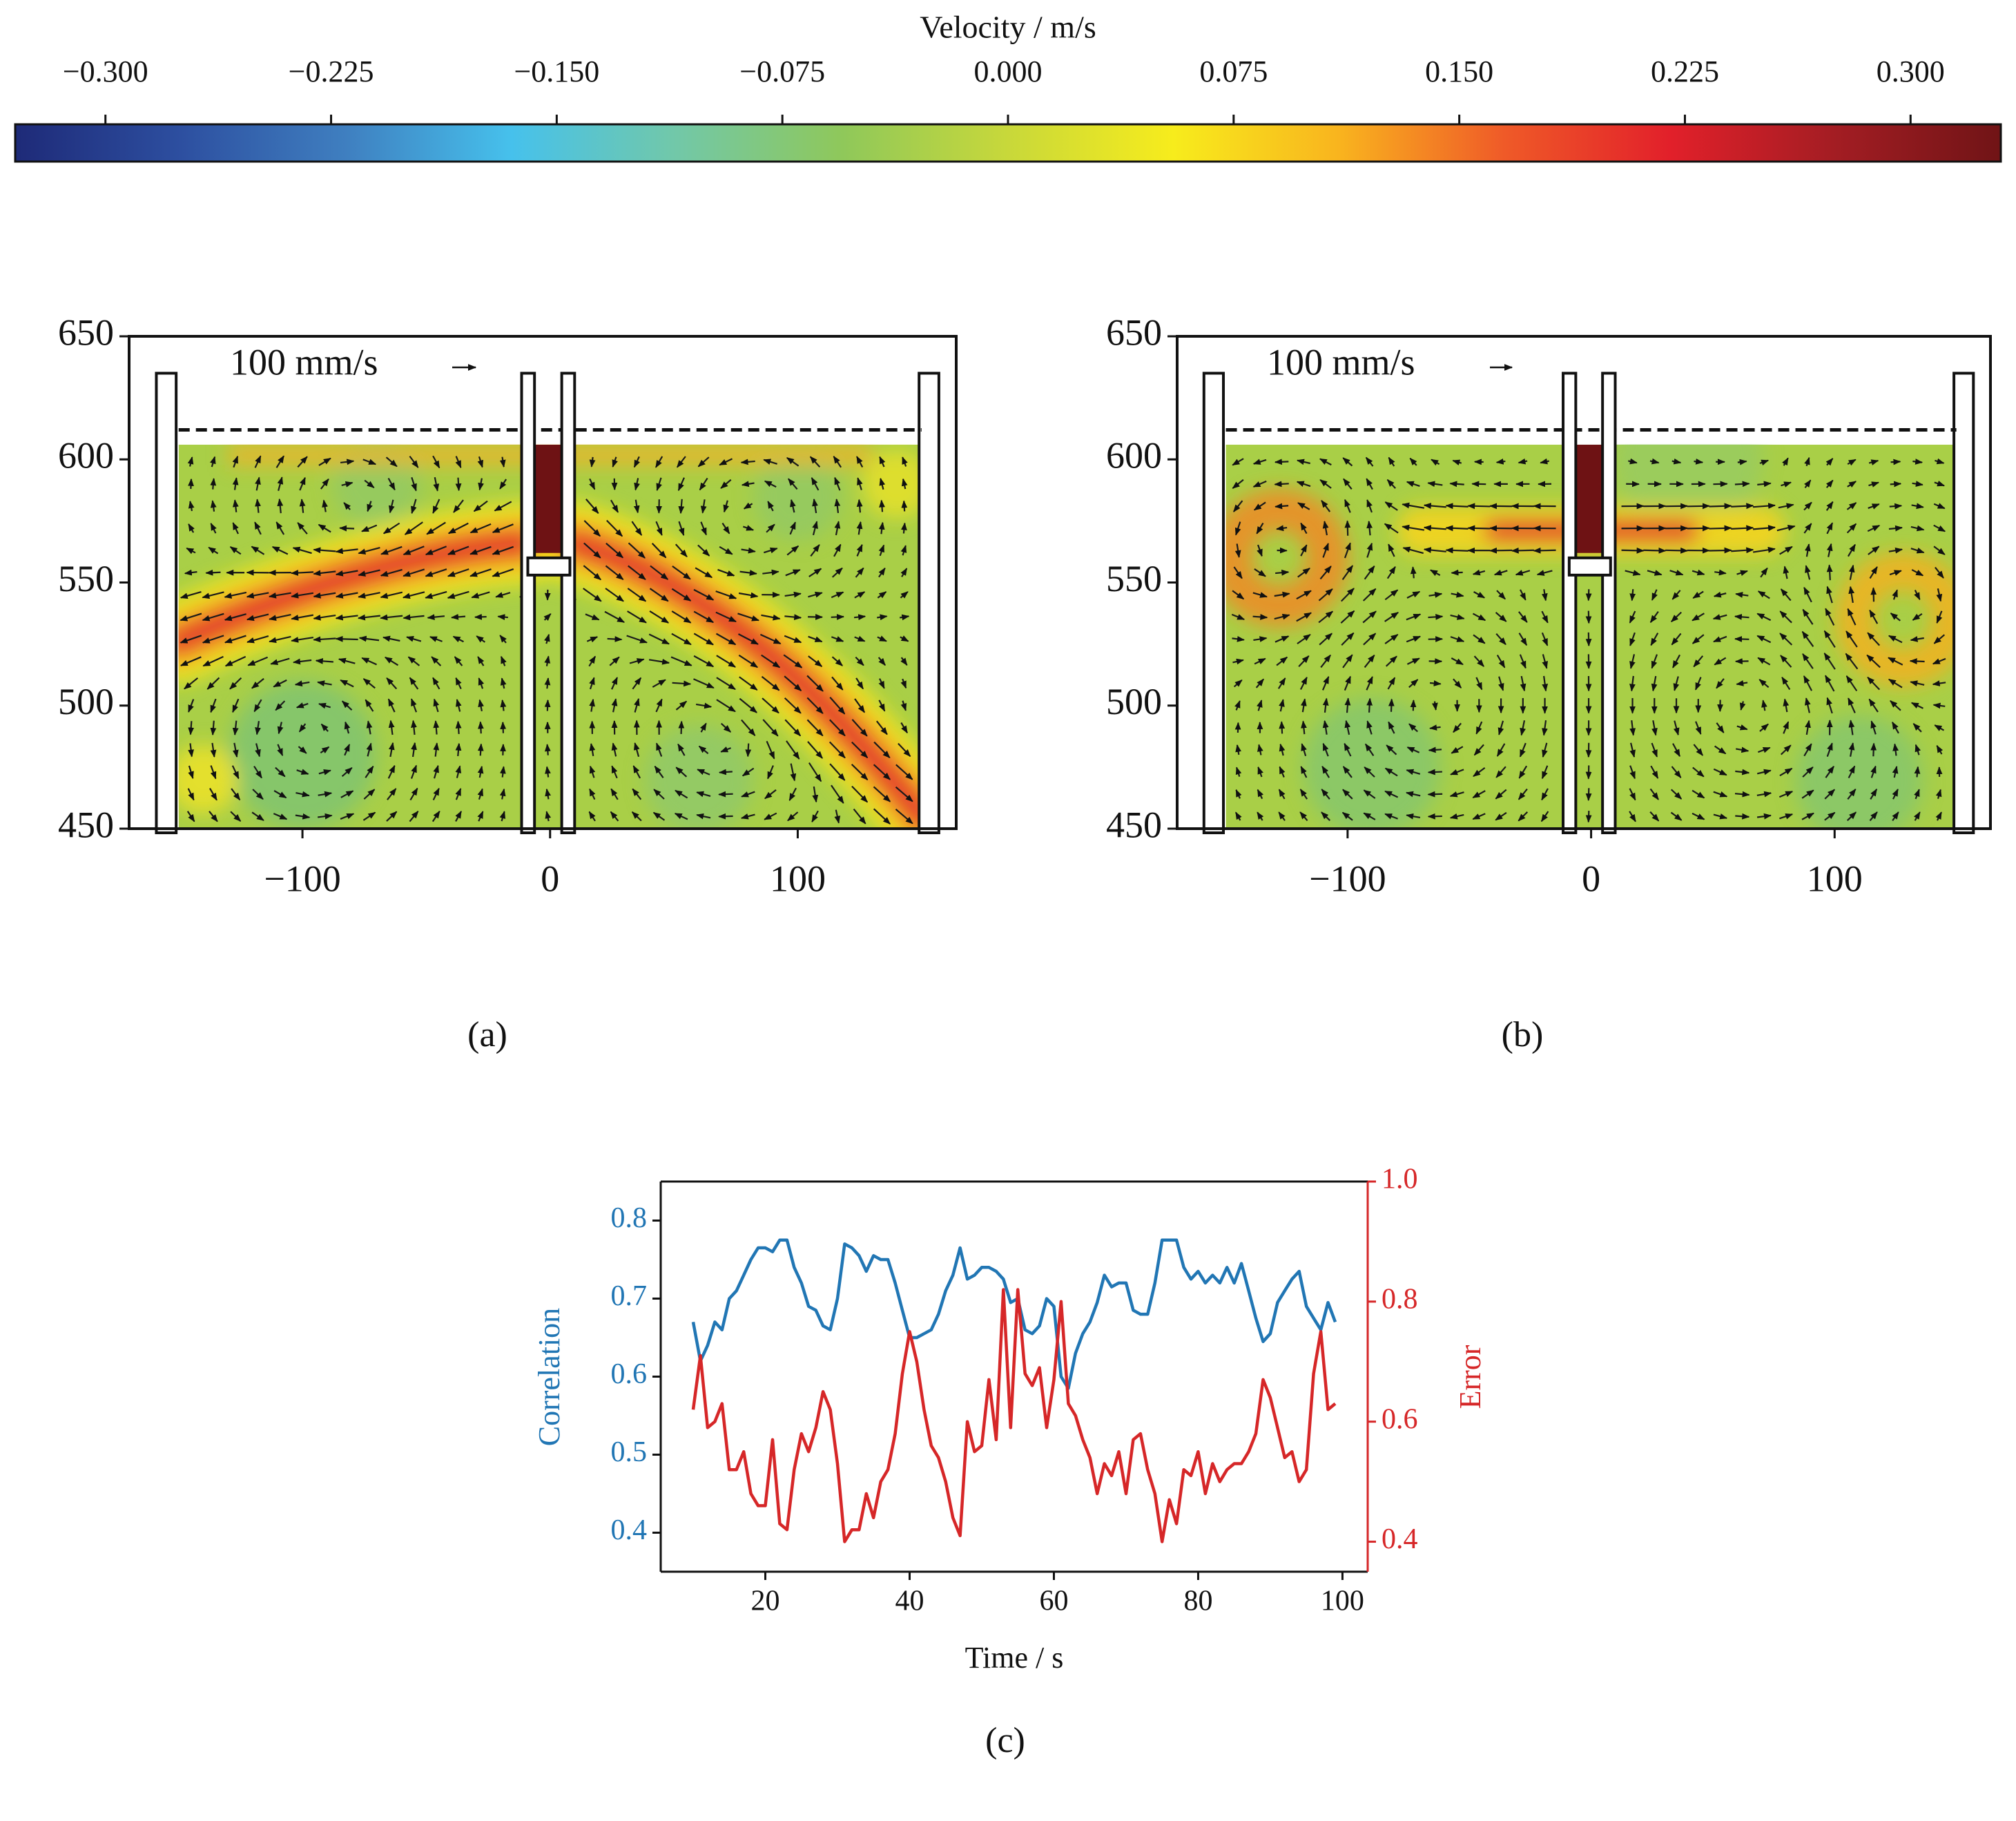  Describe the element at coordinates (1459, 71) in the screenshot. I see `colorbar-tick-label: 0.150` at that location.